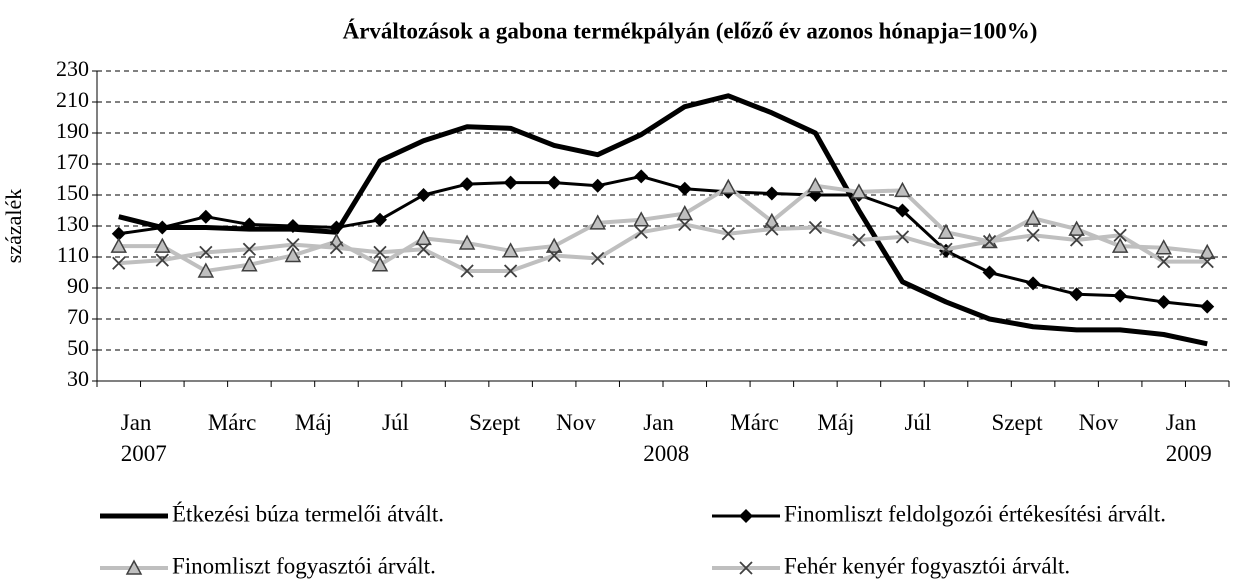 The width and height of the screenshot is (1255, 586). Describe the element at coordinates (308, 513) in the screenshot. I see `legend-label: Étkezési búza termelői átvált.` at that location.